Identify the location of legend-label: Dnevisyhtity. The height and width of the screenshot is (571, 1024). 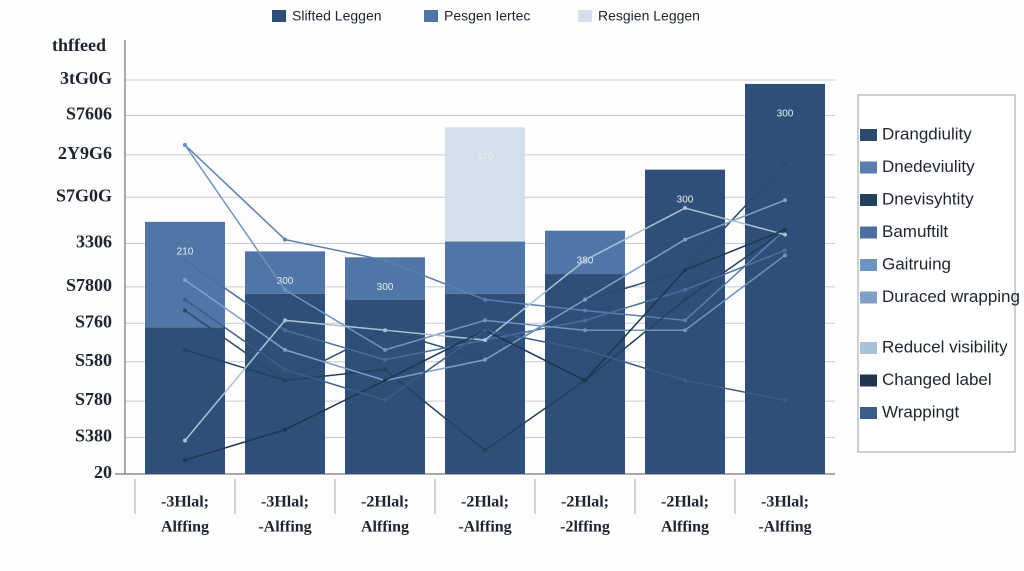
(928, 198).